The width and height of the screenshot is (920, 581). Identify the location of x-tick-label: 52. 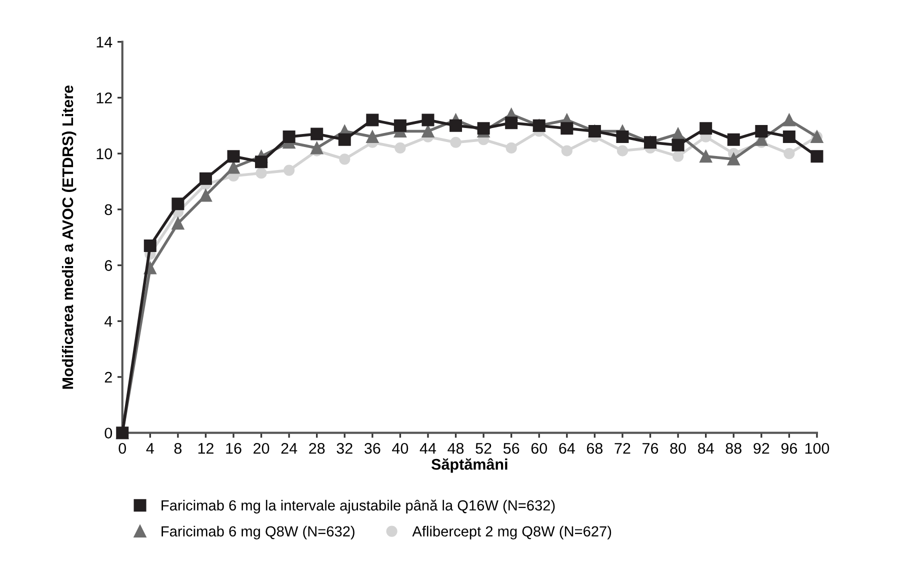
(484, 448).